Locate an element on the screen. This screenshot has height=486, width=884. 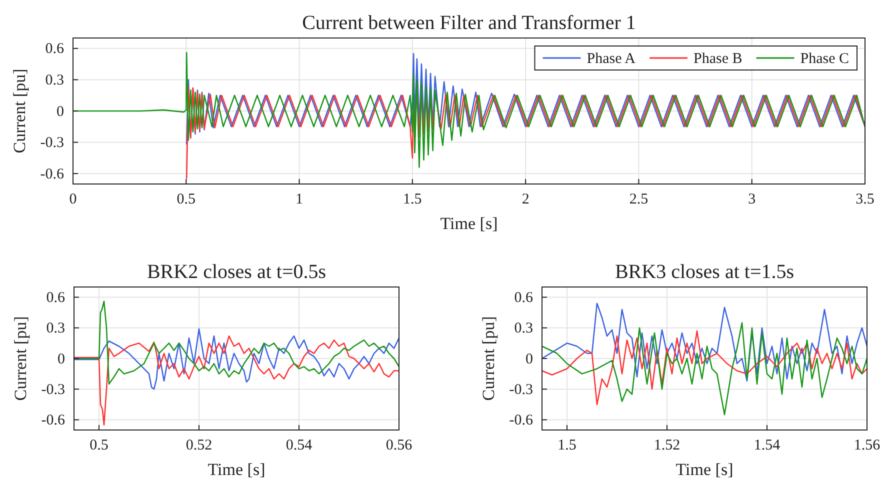
x-tick-label: 3 is located at coordinates (752, 200).